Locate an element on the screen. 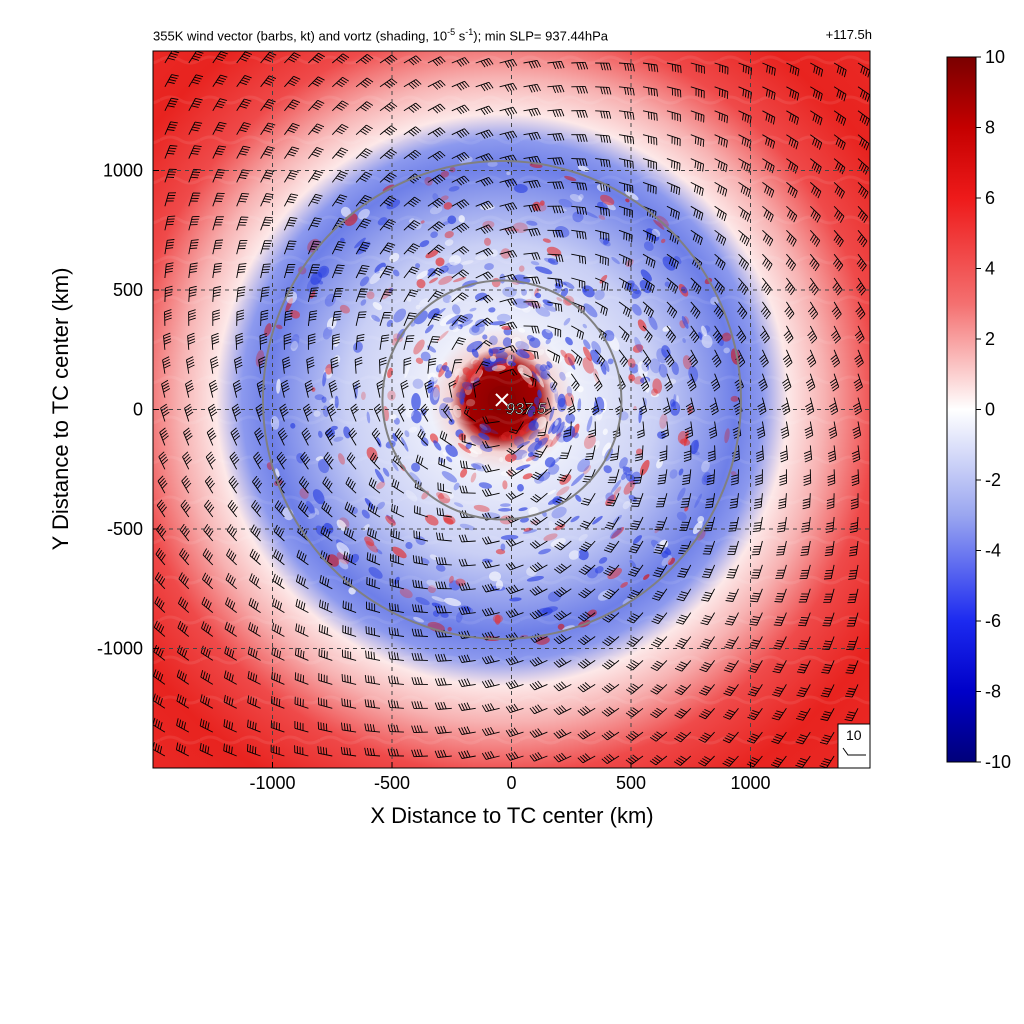 The height and width of the screenshot is (1024, 1024). x-tick-label: 500 is located at coordinates (631, 783).